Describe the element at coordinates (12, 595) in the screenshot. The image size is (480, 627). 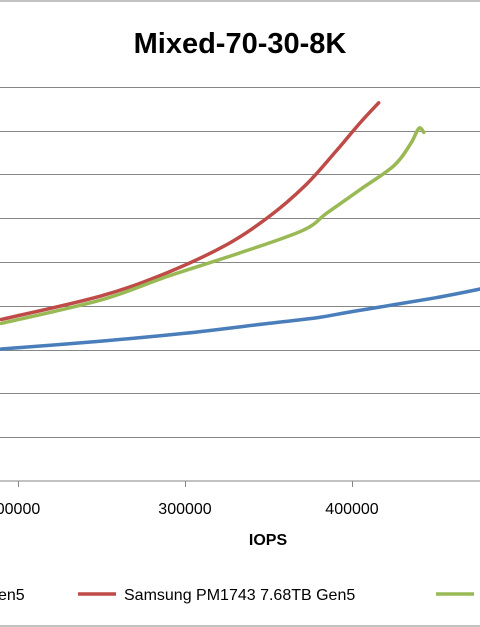
I see `legend-label-1: en5` at that location.